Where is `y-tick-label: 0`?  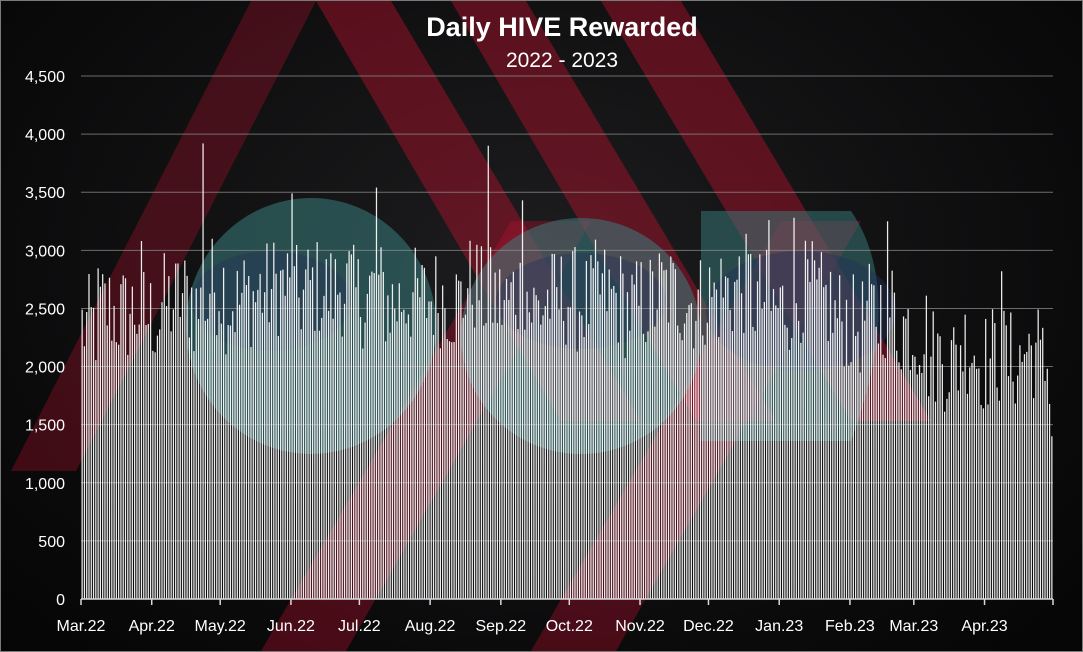 y-tick-label: 0 is located at coordinates (60, 600).